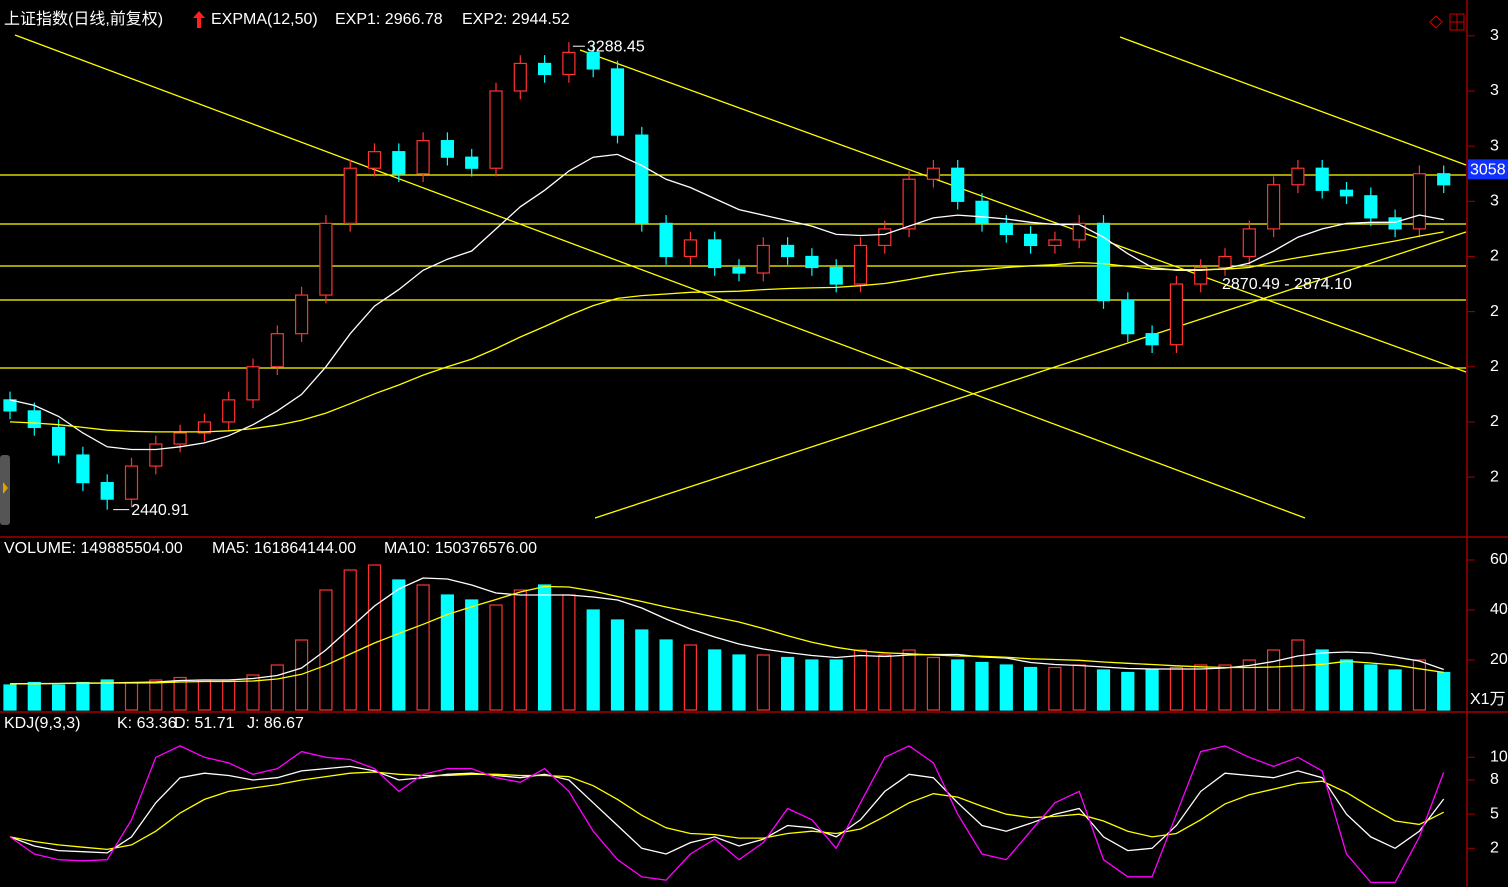 This screenshot has width=1508, height=887. What do you see at coordinates (1436, 22) in the screenshot?
I see `icon-diamond` at bounding box center [1436, 22].